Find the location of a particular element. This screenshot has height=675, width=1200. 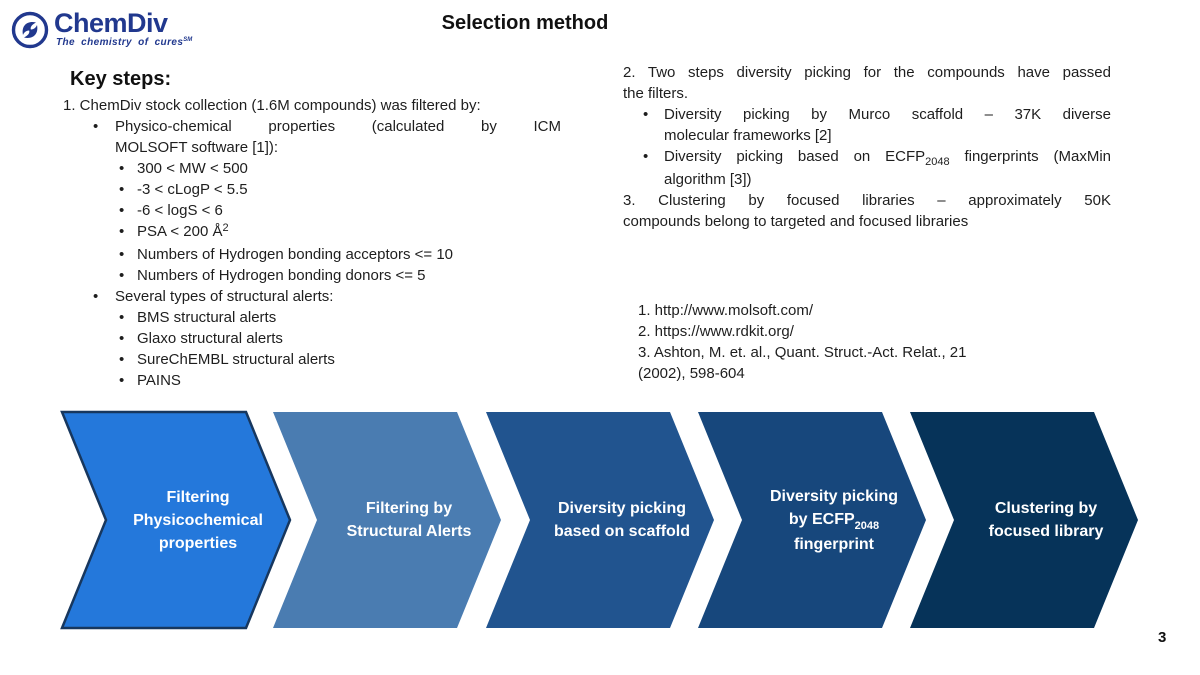

bullet-alert-glaxo: Glaxo structural alerts is located at coordinates (312, 338).